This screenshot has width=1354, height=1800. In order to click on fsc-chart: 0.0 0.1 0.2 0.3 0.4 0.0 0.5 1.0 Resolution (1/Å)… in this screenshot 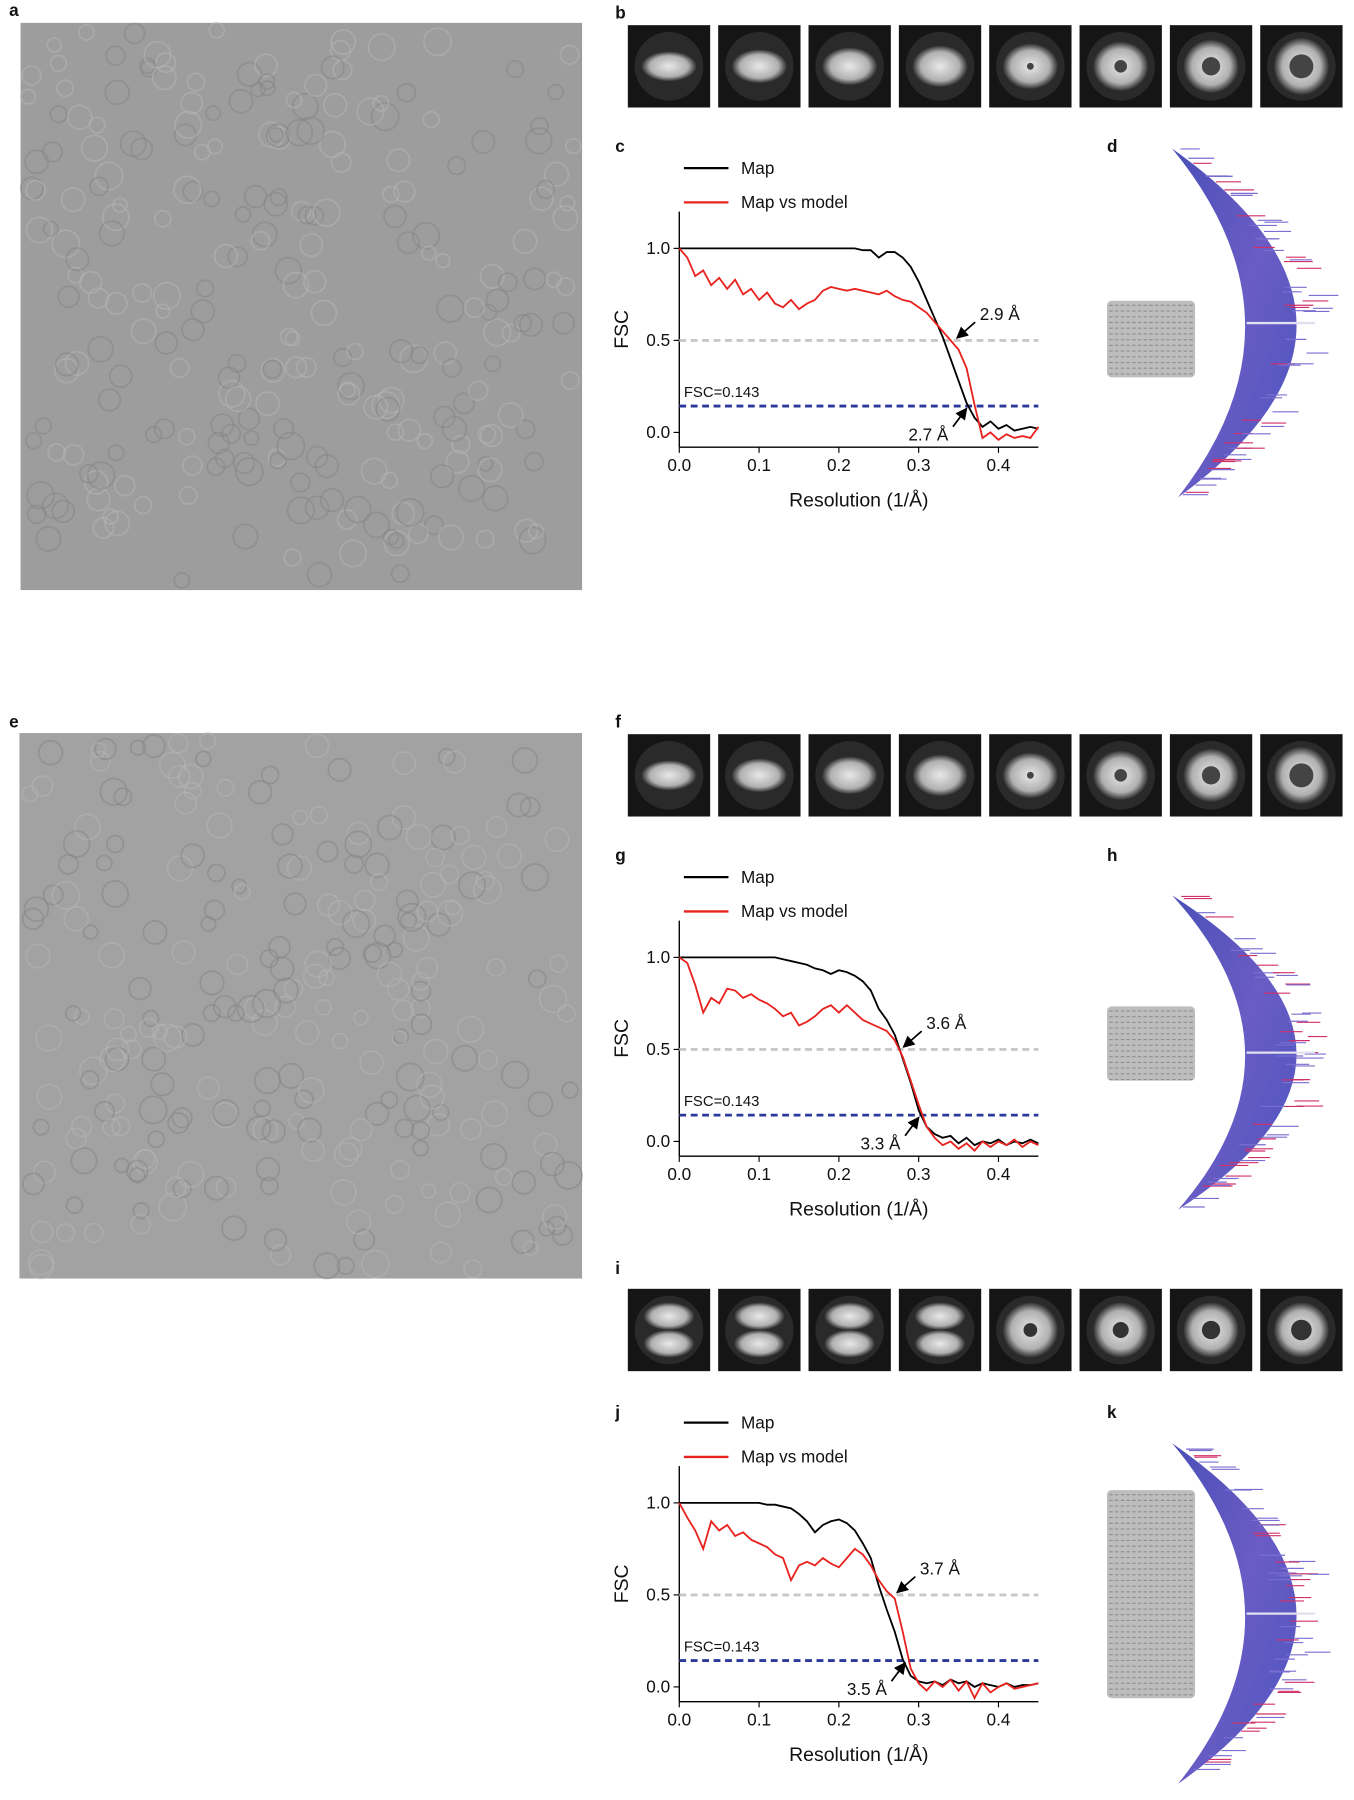, I will do `click(825, 1044)`.